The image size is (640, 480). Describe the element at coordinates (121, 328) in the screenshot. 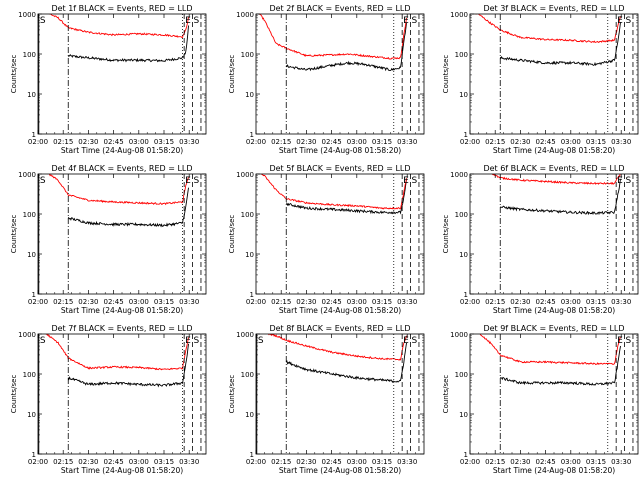

I see `chart-title: Det 7f BLACK = Events, RED = LLD` at that location.